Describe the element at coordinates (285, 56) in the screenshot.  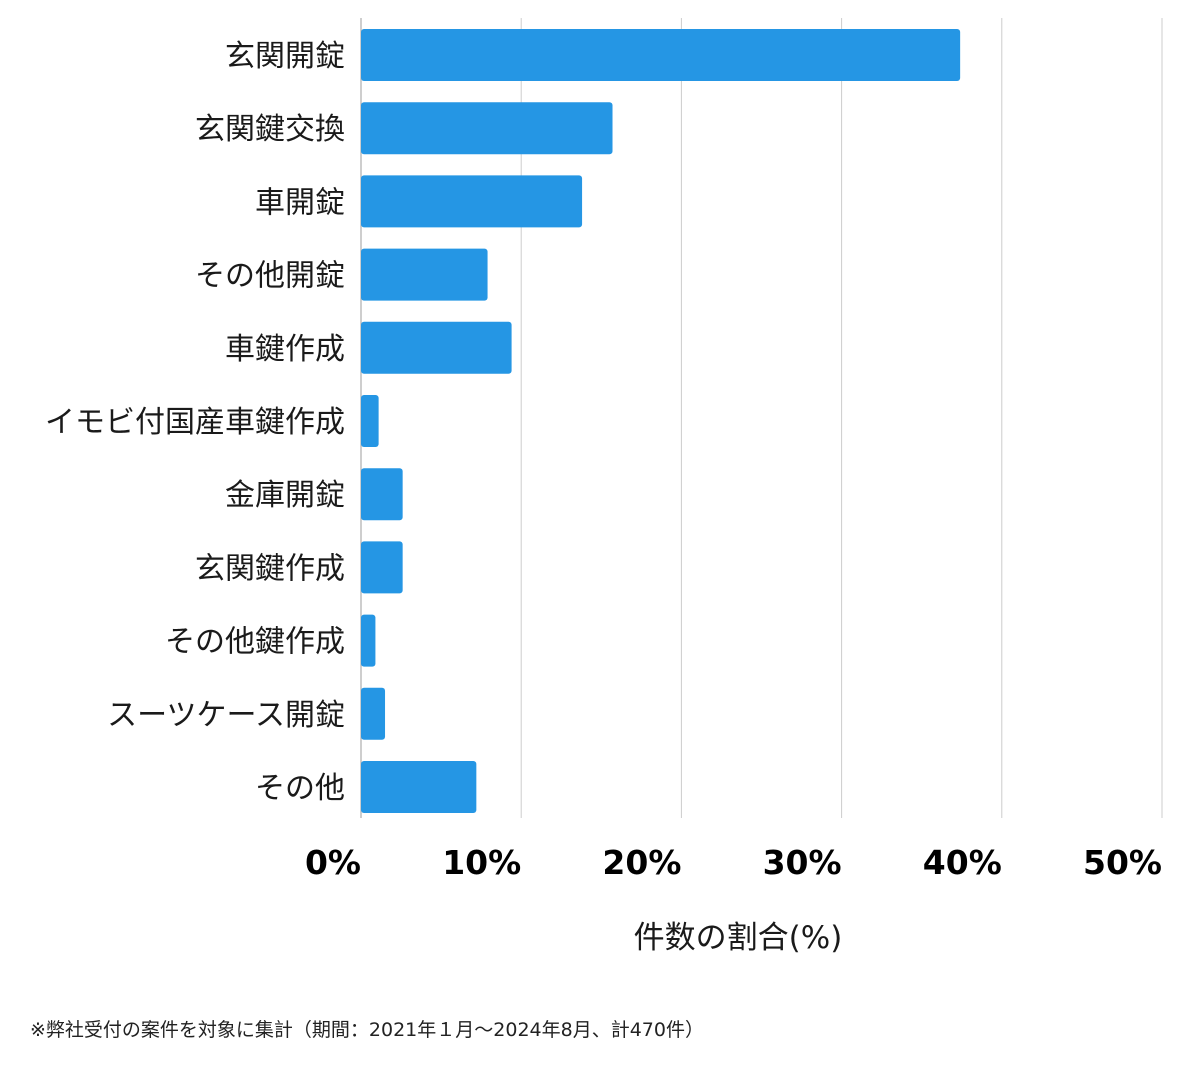
I see `category-label: 玄関開錠` at that location.